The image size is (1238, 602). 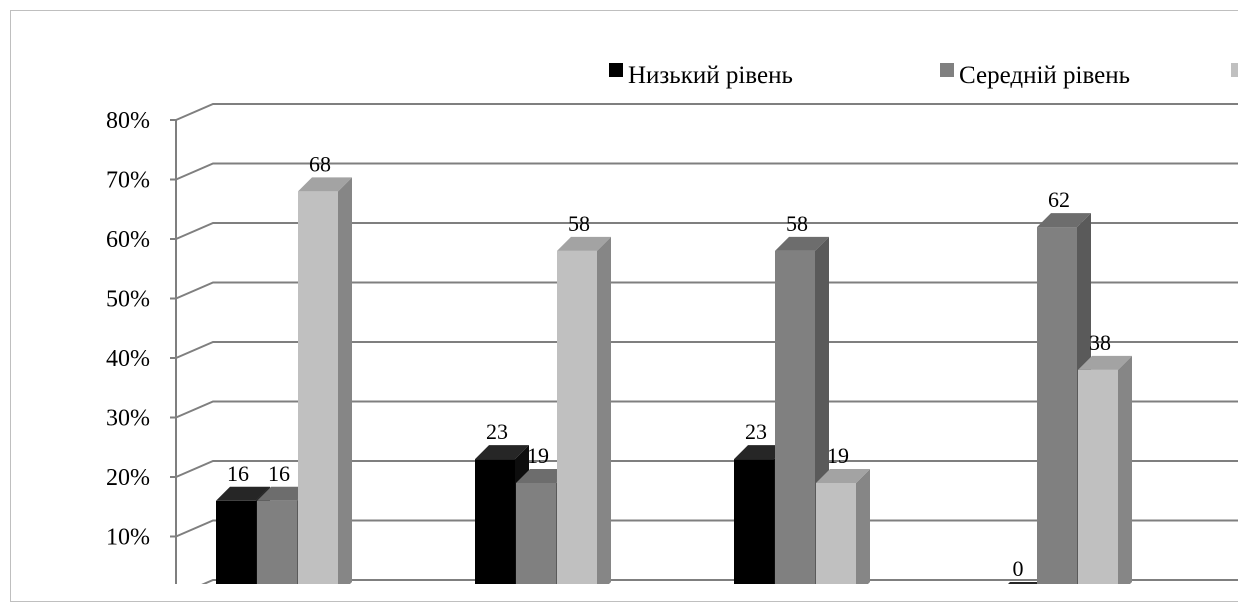 I want to click on y-tick-label: 80%, so click(x=128, y=121).